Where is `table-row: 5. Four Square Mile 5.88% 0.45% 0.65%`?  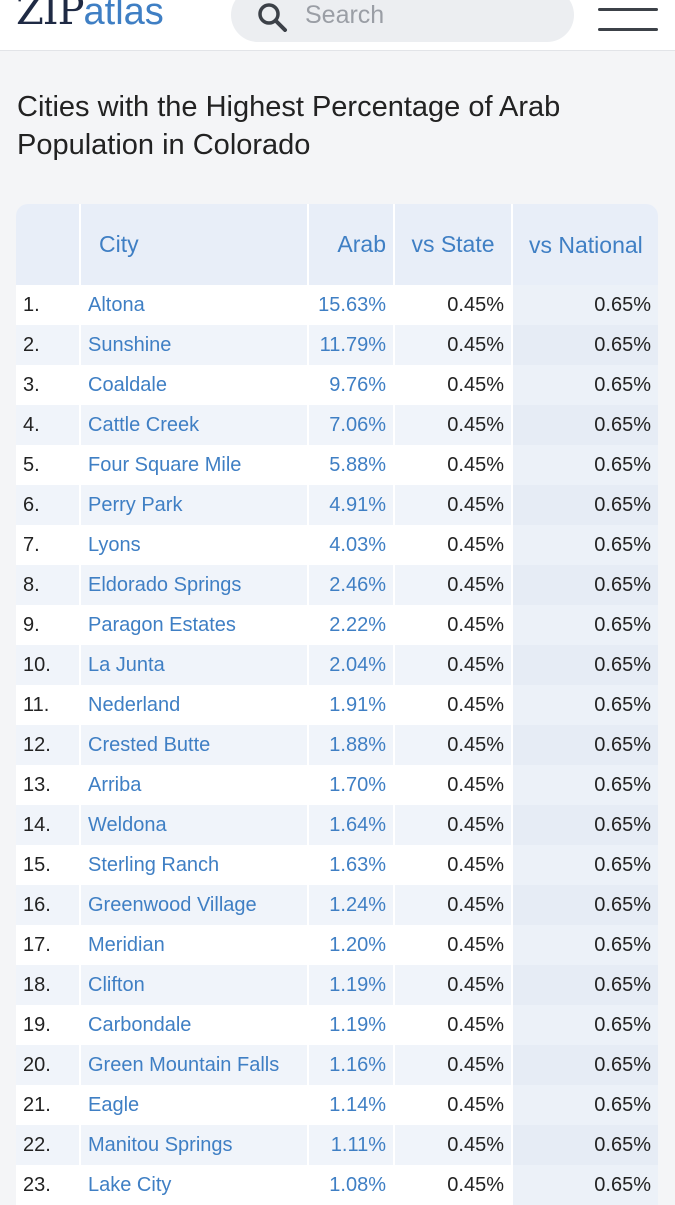
table-row: 5. Four Square Mile 5.88% 0.45% 0.65% is located at coordinates (337, 465).